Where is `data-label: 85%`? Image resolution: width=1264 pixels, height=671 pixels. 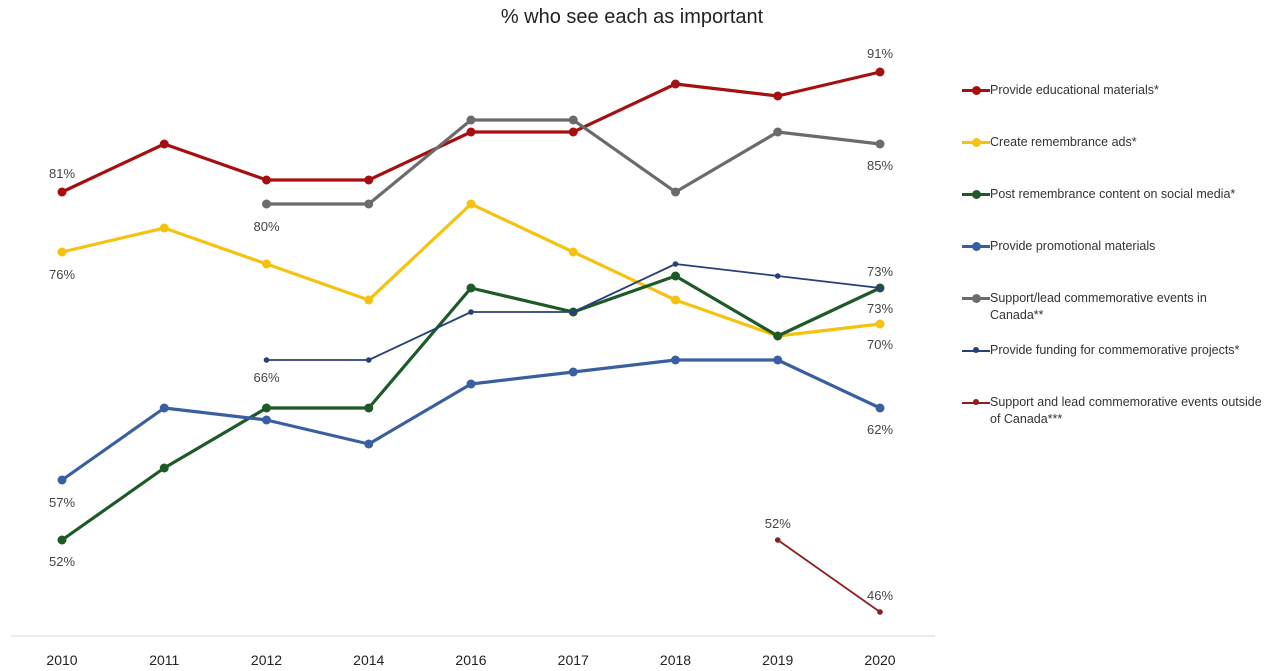
data-label: 85% is located at coordinates (880, 165).